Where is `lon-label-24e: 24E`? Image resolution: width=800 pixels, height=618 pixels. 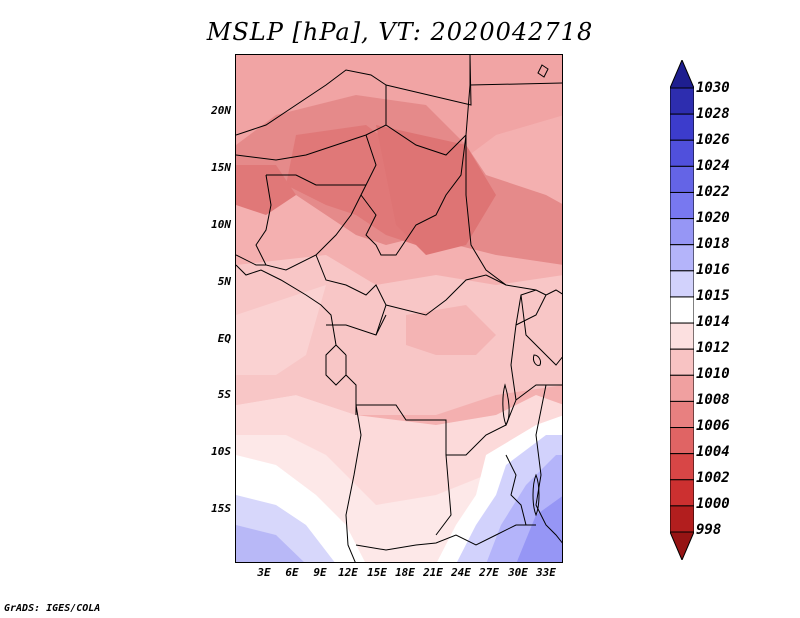 lon-label-24e: 24E is located at coordinates (461, 572).